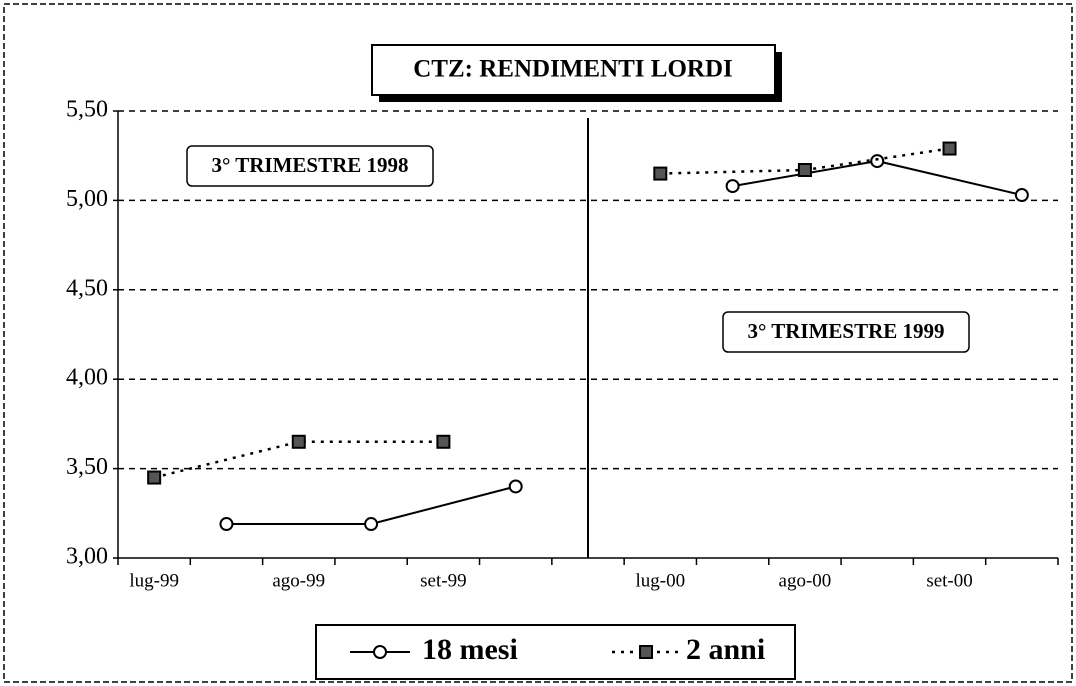 The image size is (1076, 686). What do you see at coordinates (470, 649) in the screenshot?
I see `legend-label: 18 mesi` at bounding box center [470, 649].